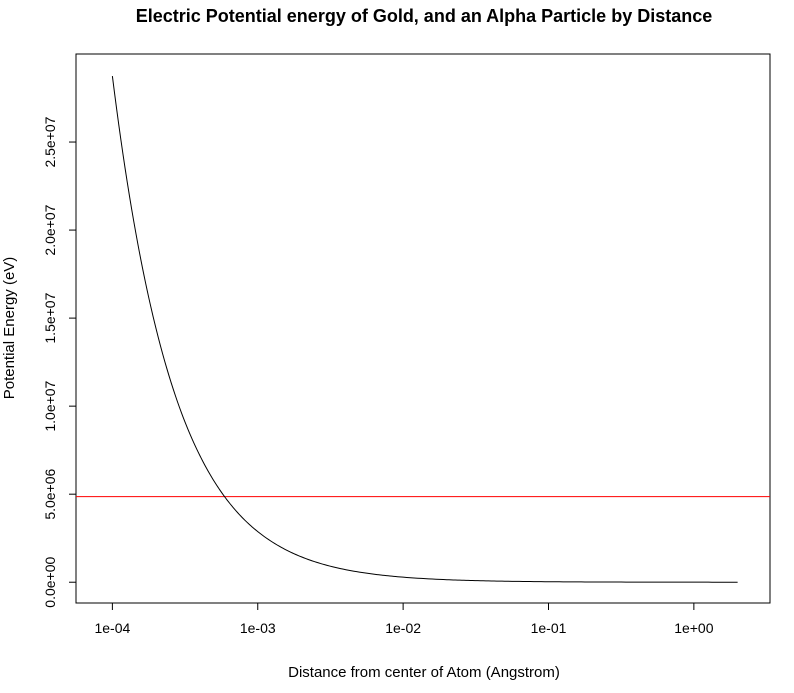  What do you see at coordinates (403, 628) in the screenshot?
I see `x-tick-label: 1e-02` at bounding box center [403, 628].